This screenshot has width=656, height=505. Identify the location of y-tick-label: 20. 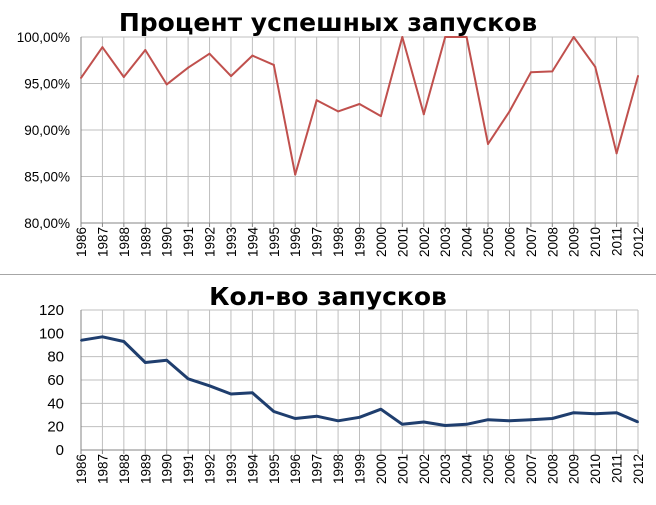
(55, 427).